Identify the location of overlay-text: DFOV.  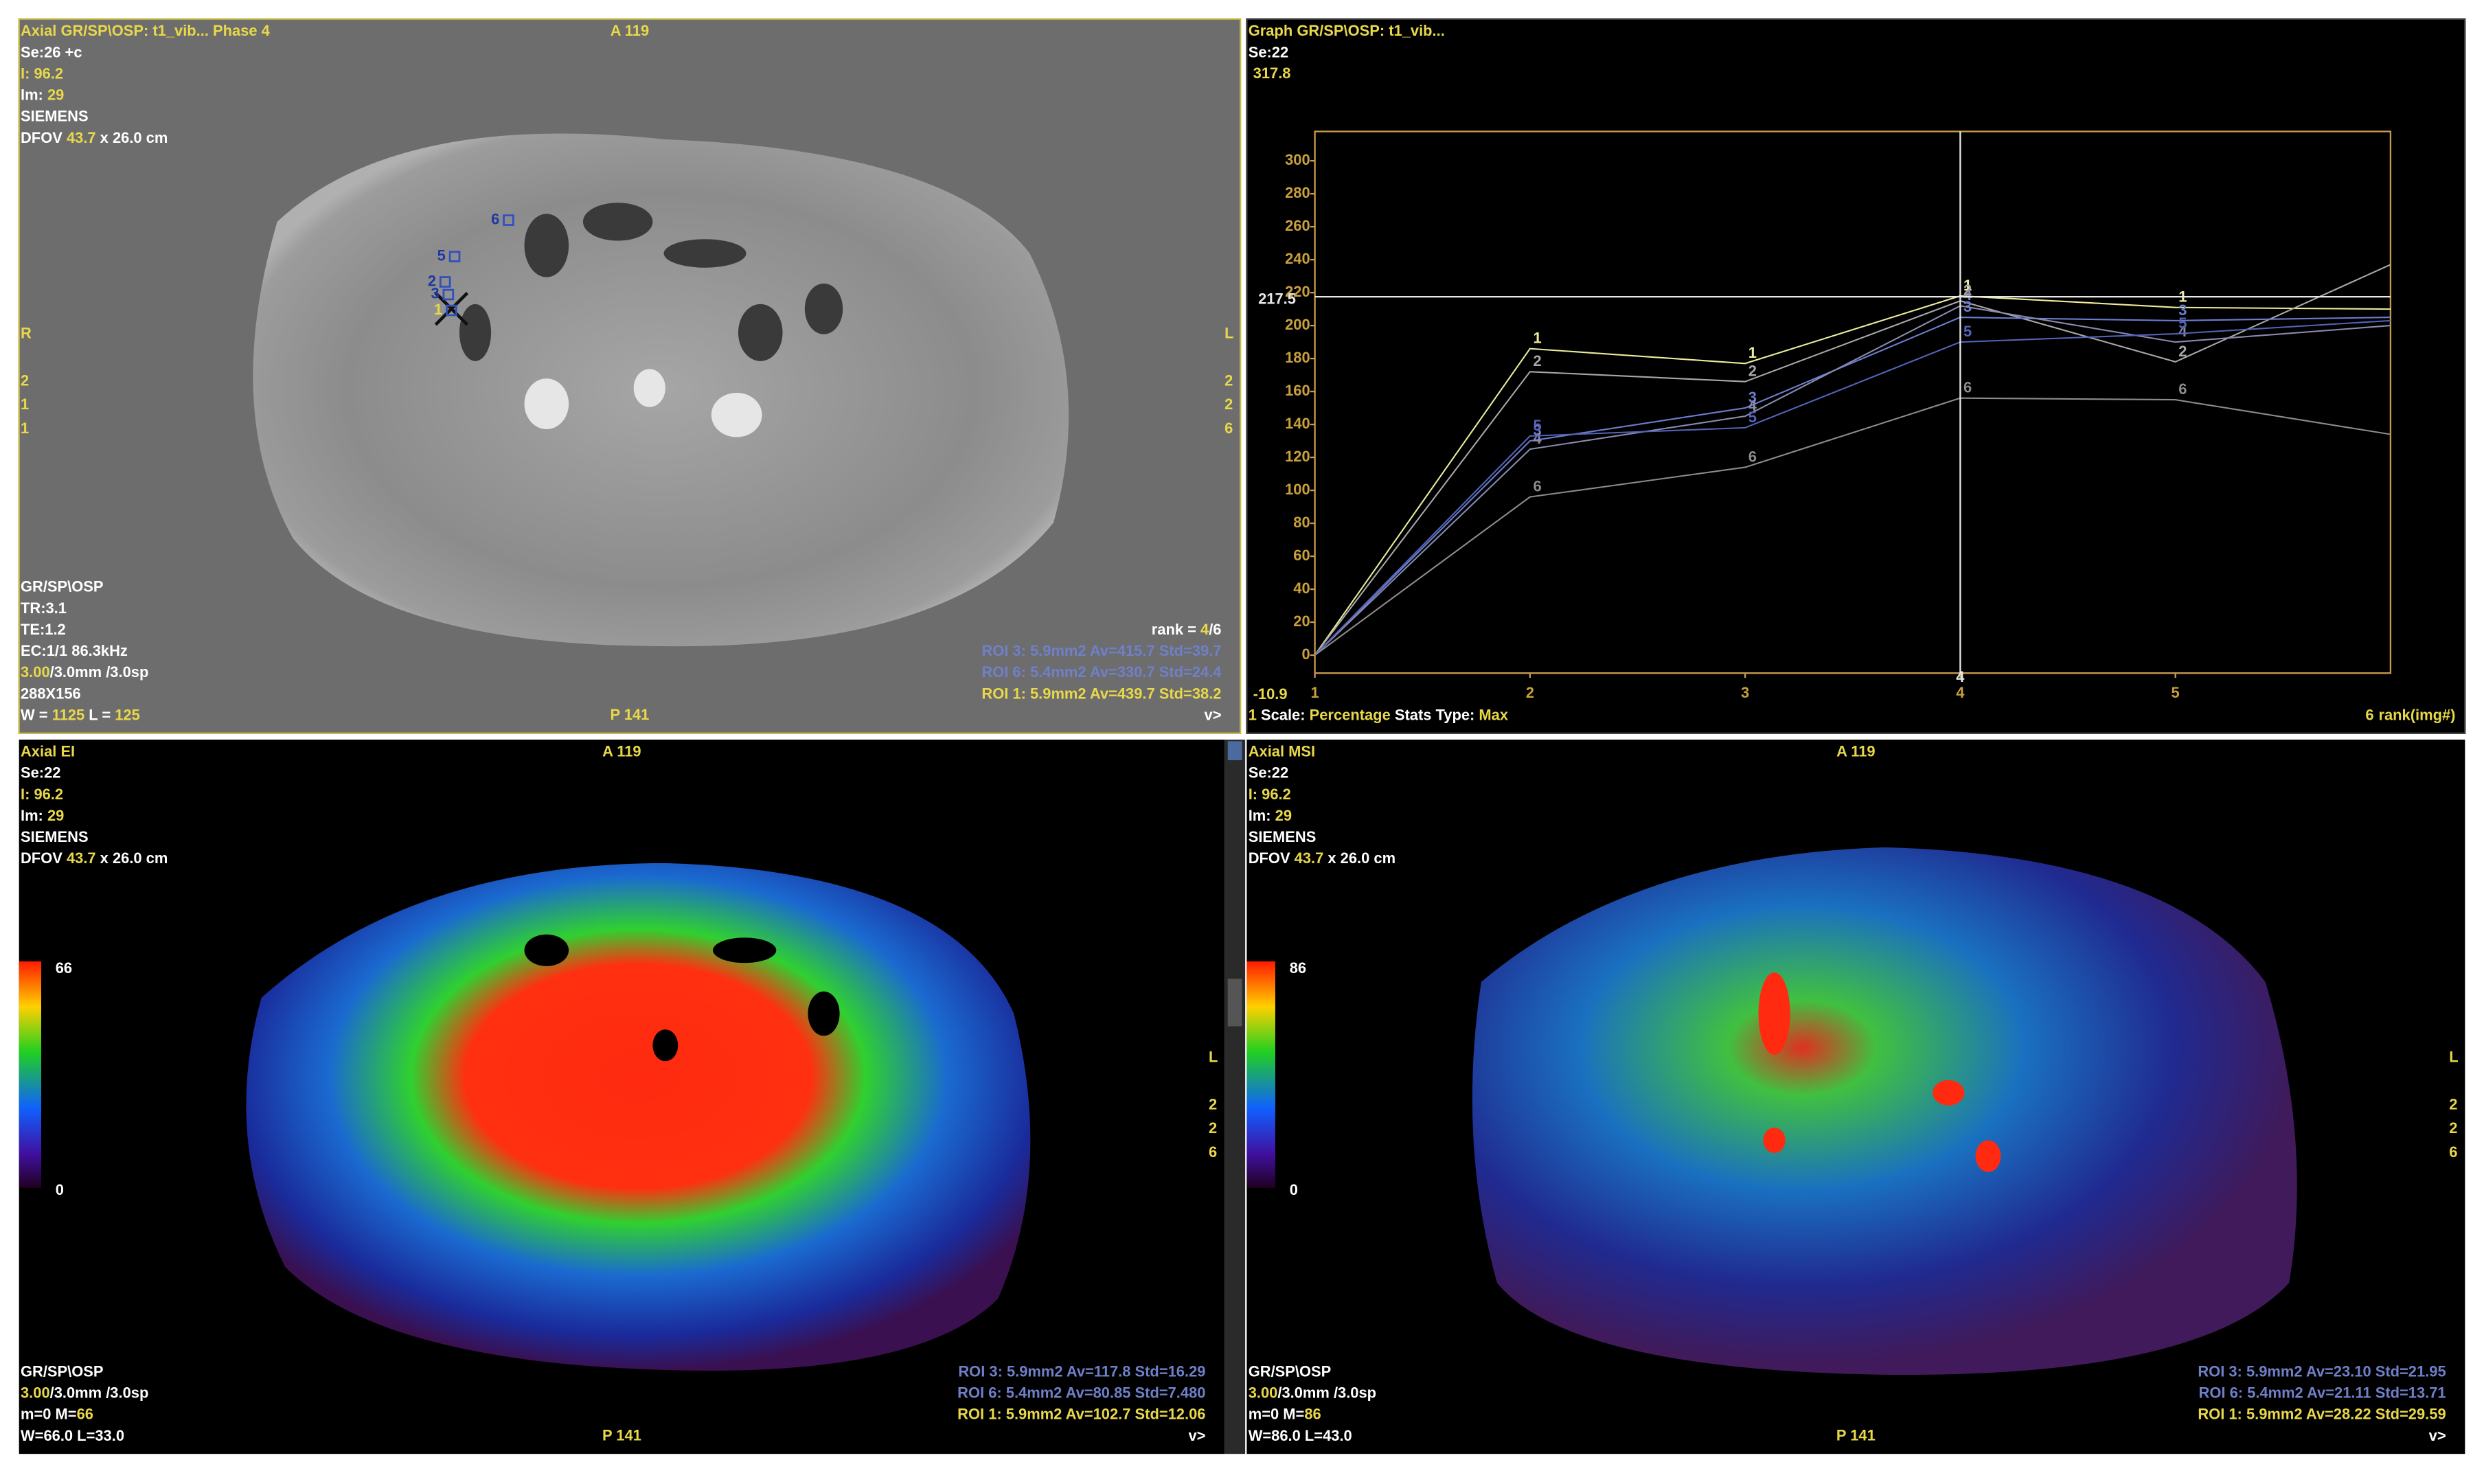
(44, 137).